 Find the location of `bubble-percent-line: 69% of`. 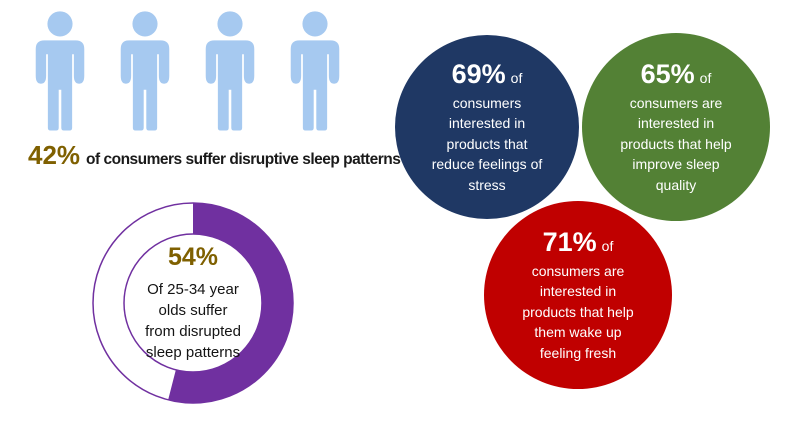

bubble-percent-line: 69% of is located at coordinates (487, 74).